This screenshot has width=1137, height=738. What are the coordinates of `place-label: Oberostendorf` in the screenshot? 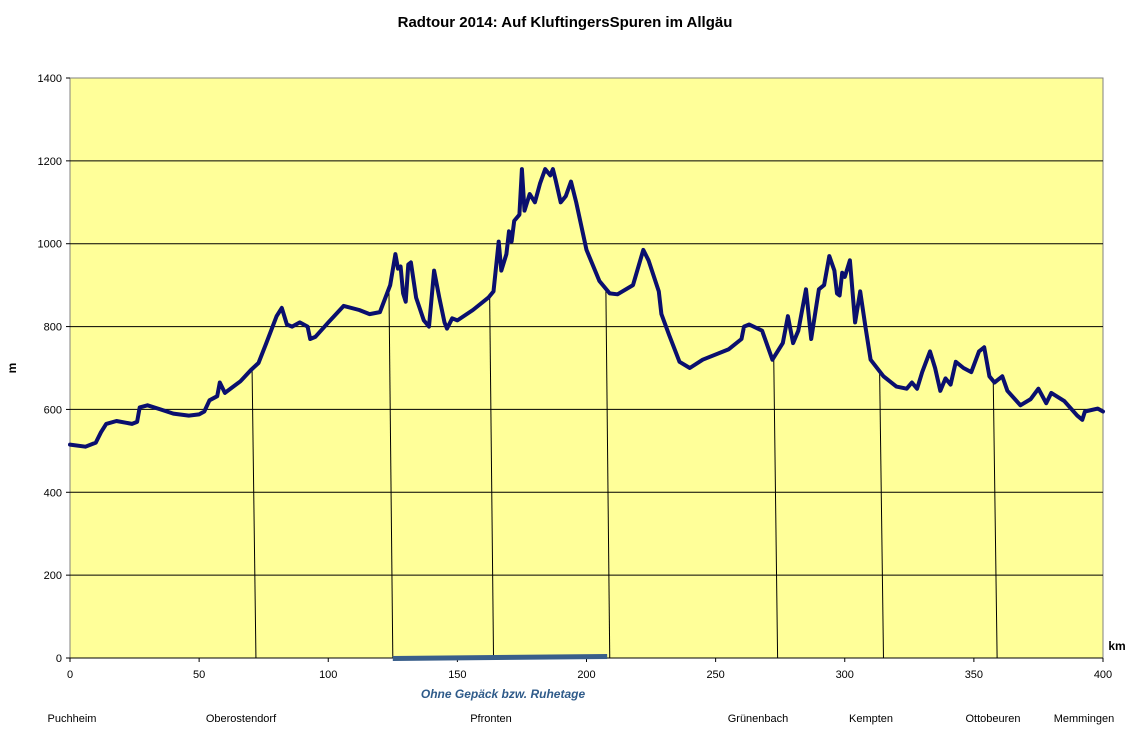 It's located at (241, 719).